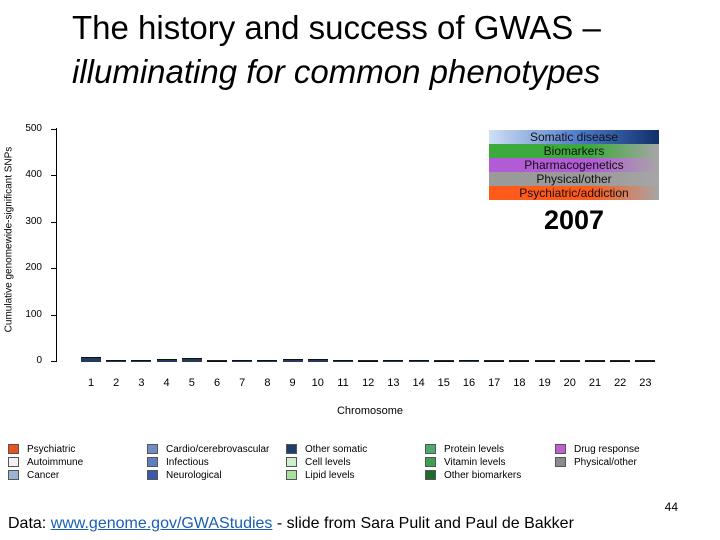 This screenshot has height=540, width=720. What do you see at coordinates (187, 462) in the screenshot?
I see `legend-label: Infectious` at bounding box center [187, 462].